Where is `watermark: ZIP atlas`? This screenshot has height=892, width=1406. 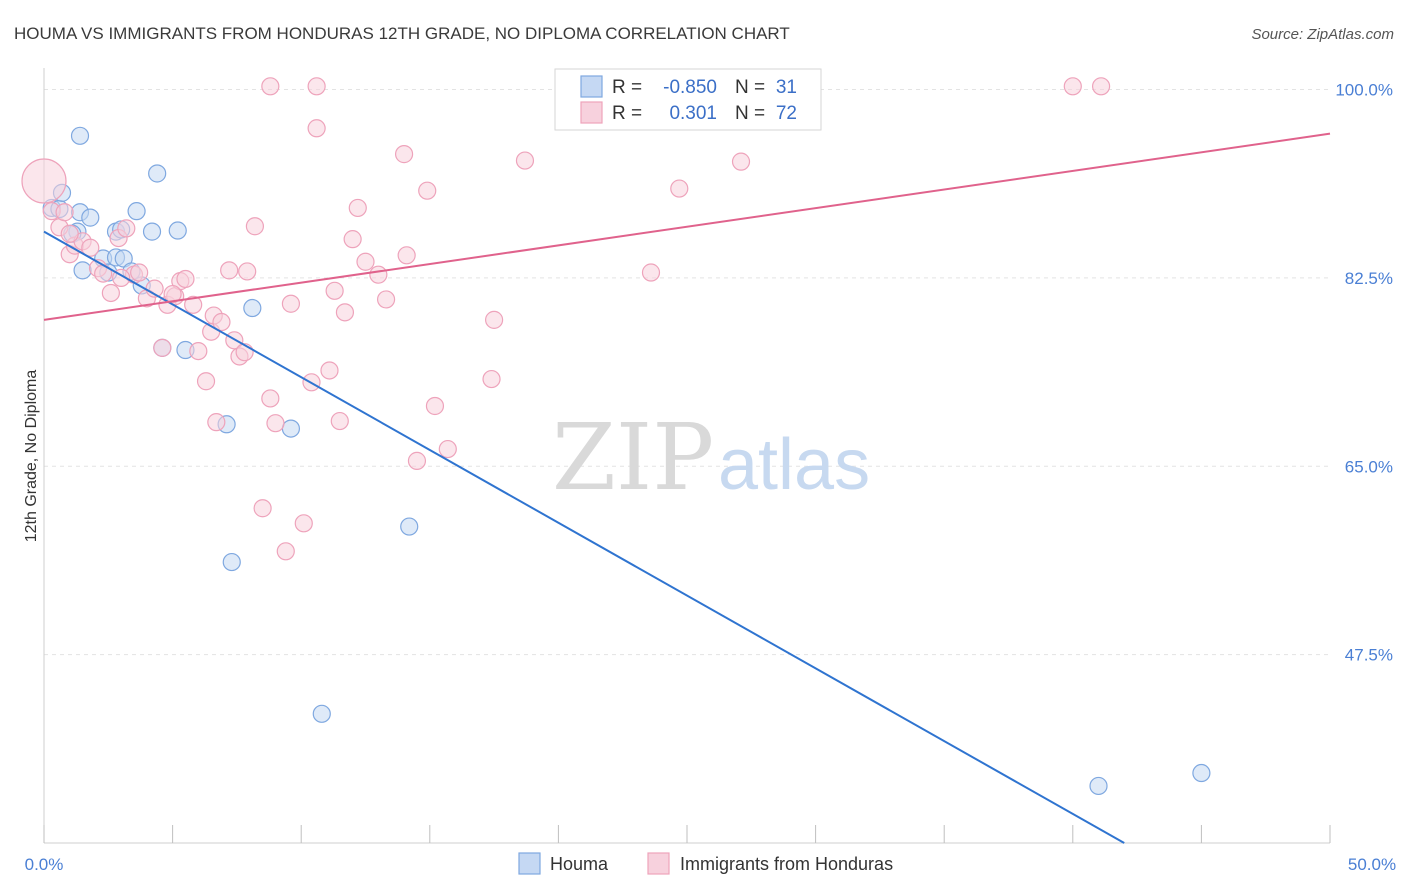 watermark: ZIP atlas is located at coordinates (711, 457).